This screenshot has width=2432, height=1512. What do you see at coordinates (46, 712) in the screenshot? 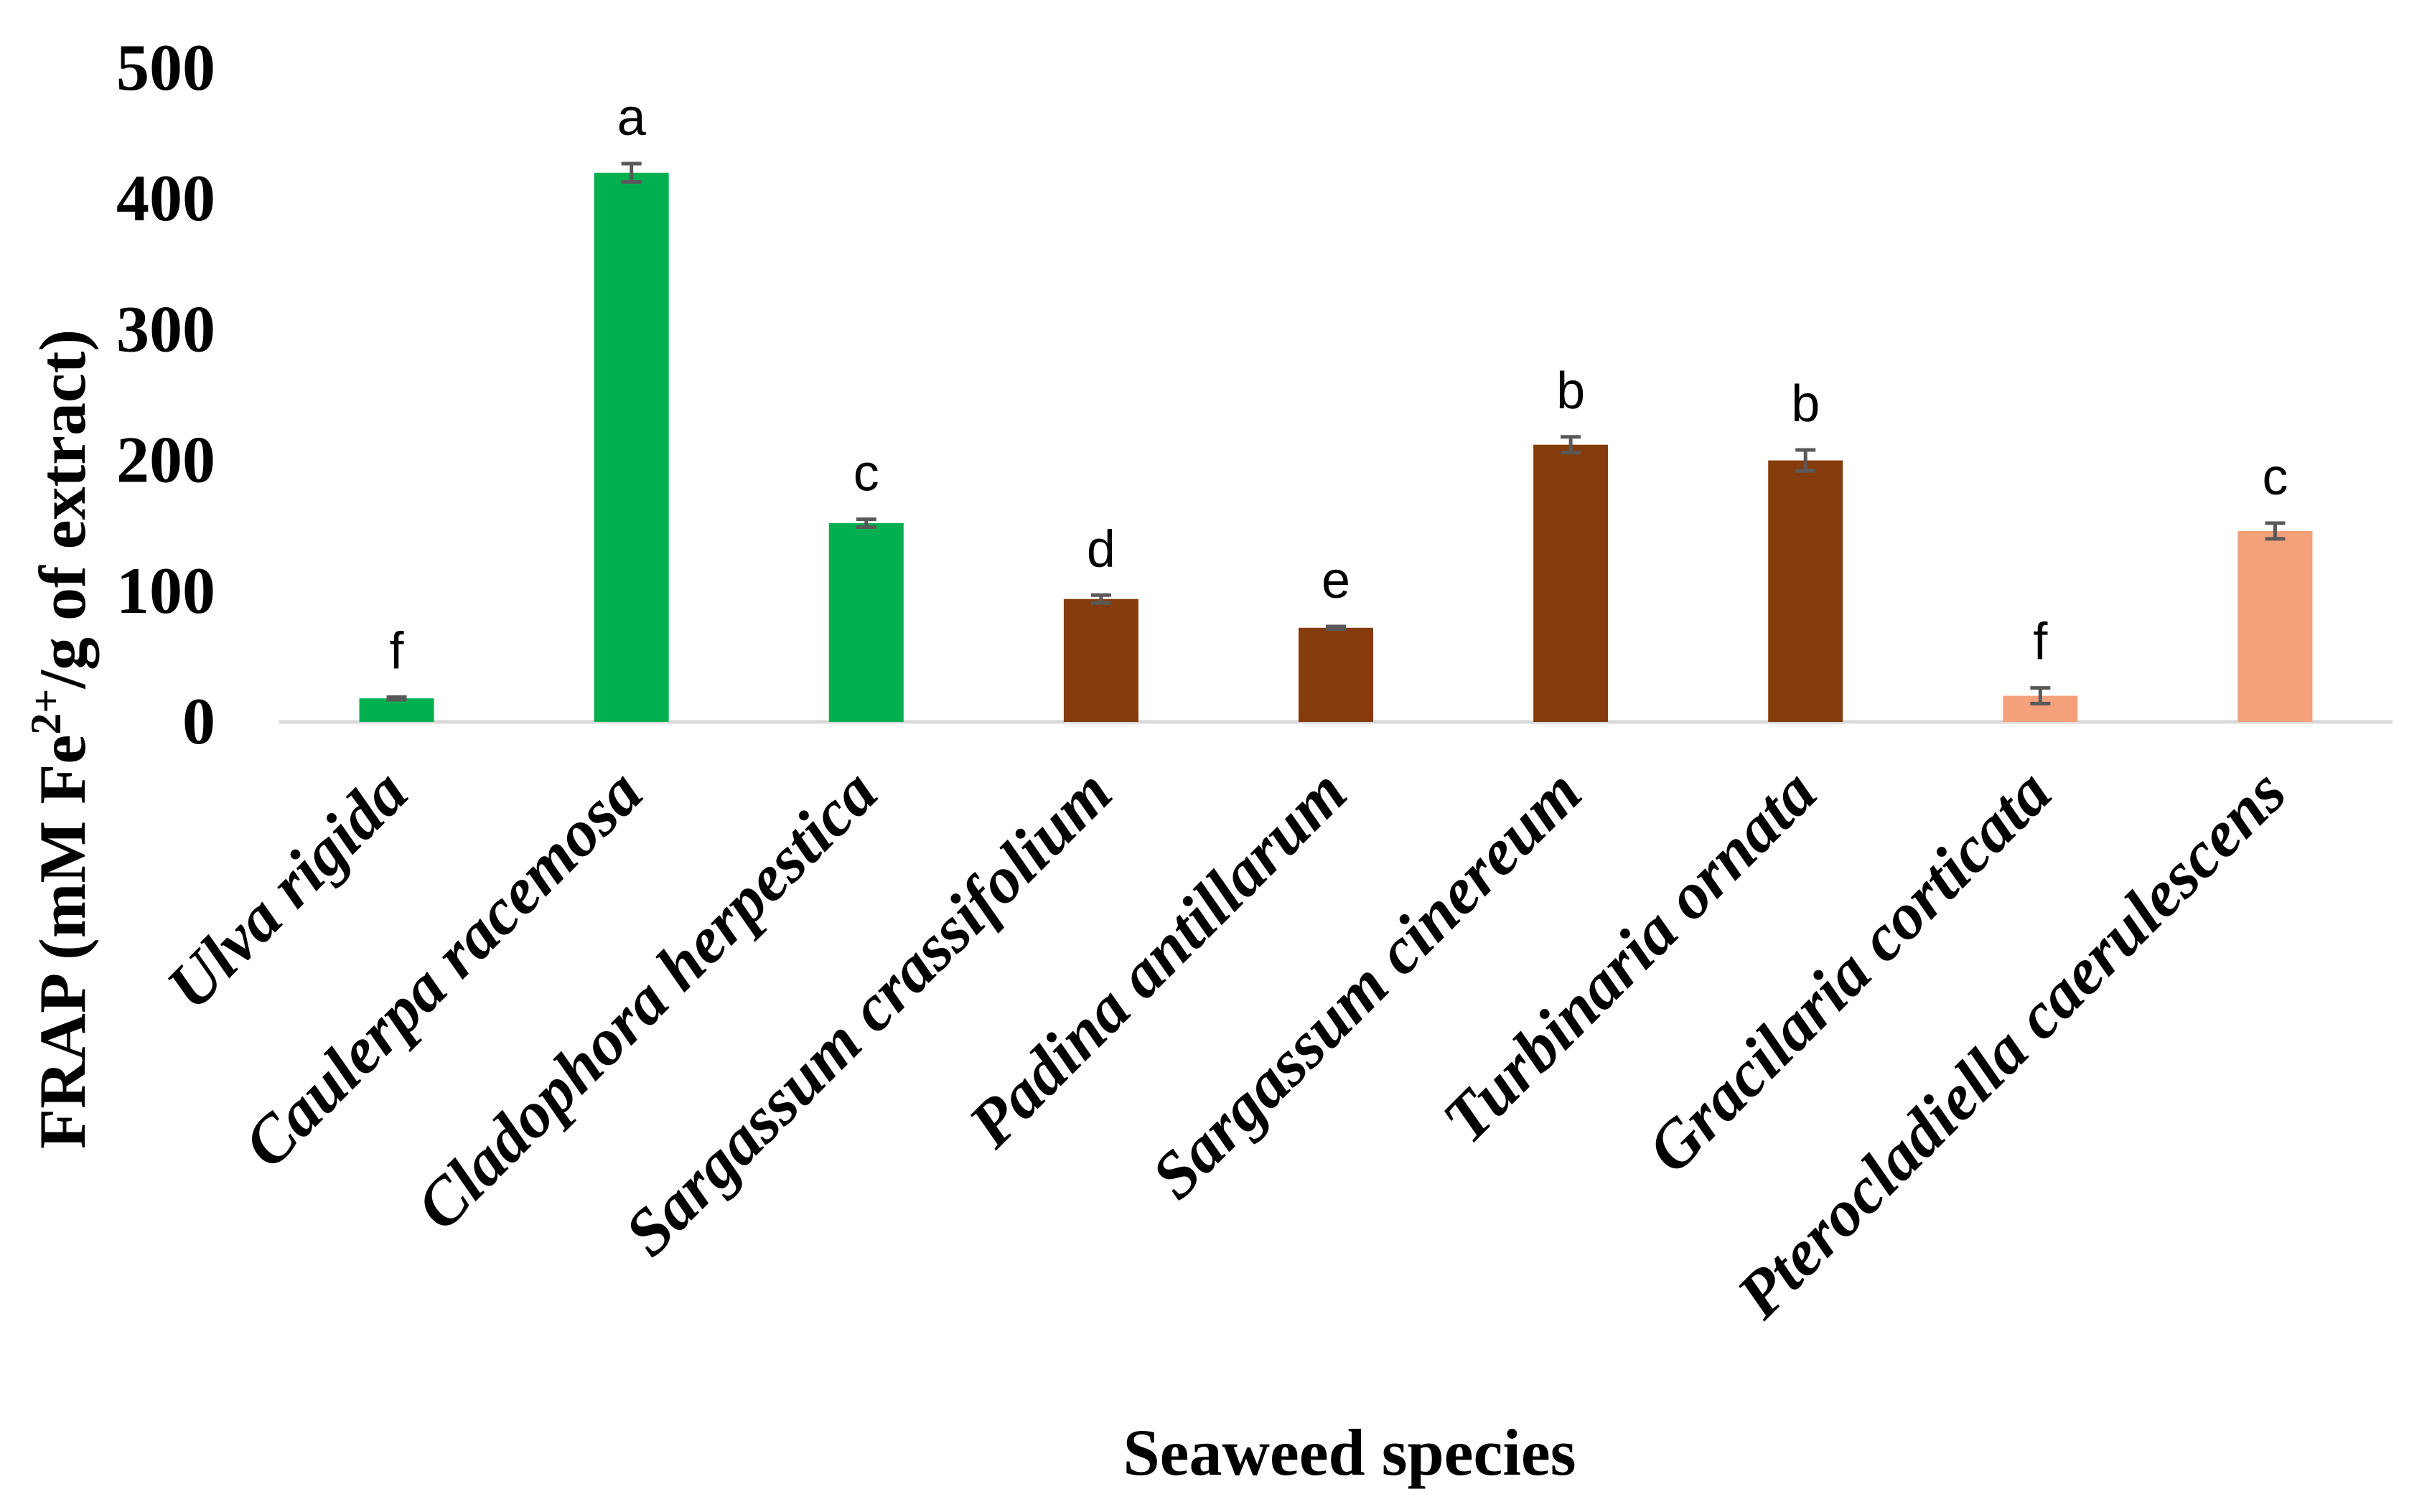
I see `y-axis-title-superscript: 2+` at bounding box center [46, 712].